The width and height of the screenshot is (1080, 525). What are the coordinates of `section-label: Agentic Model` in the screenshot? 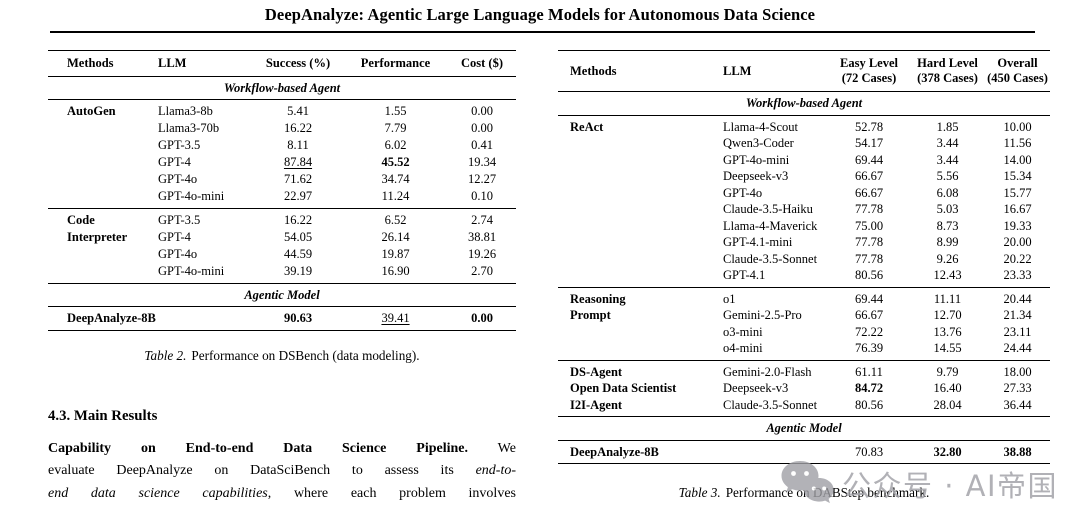 It's located at (282, 295).